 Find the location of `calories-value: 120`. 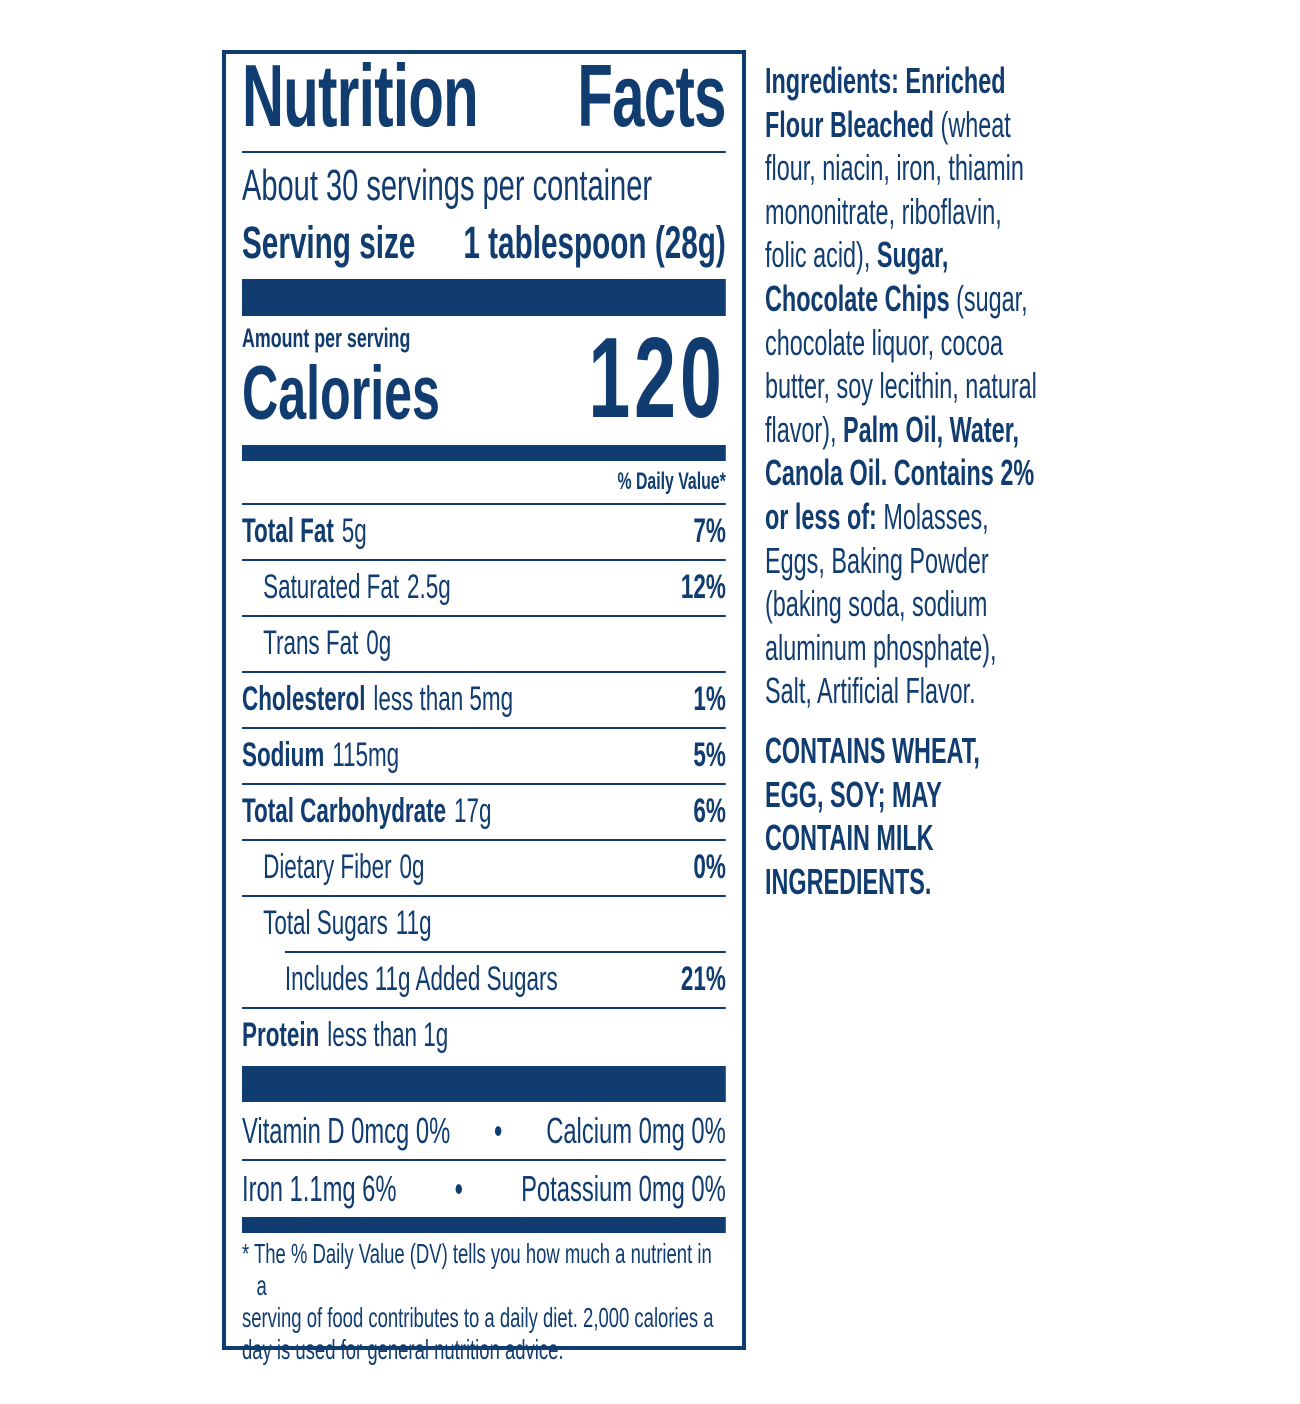

calories-value: 120 is located at coordinates (657, 378).